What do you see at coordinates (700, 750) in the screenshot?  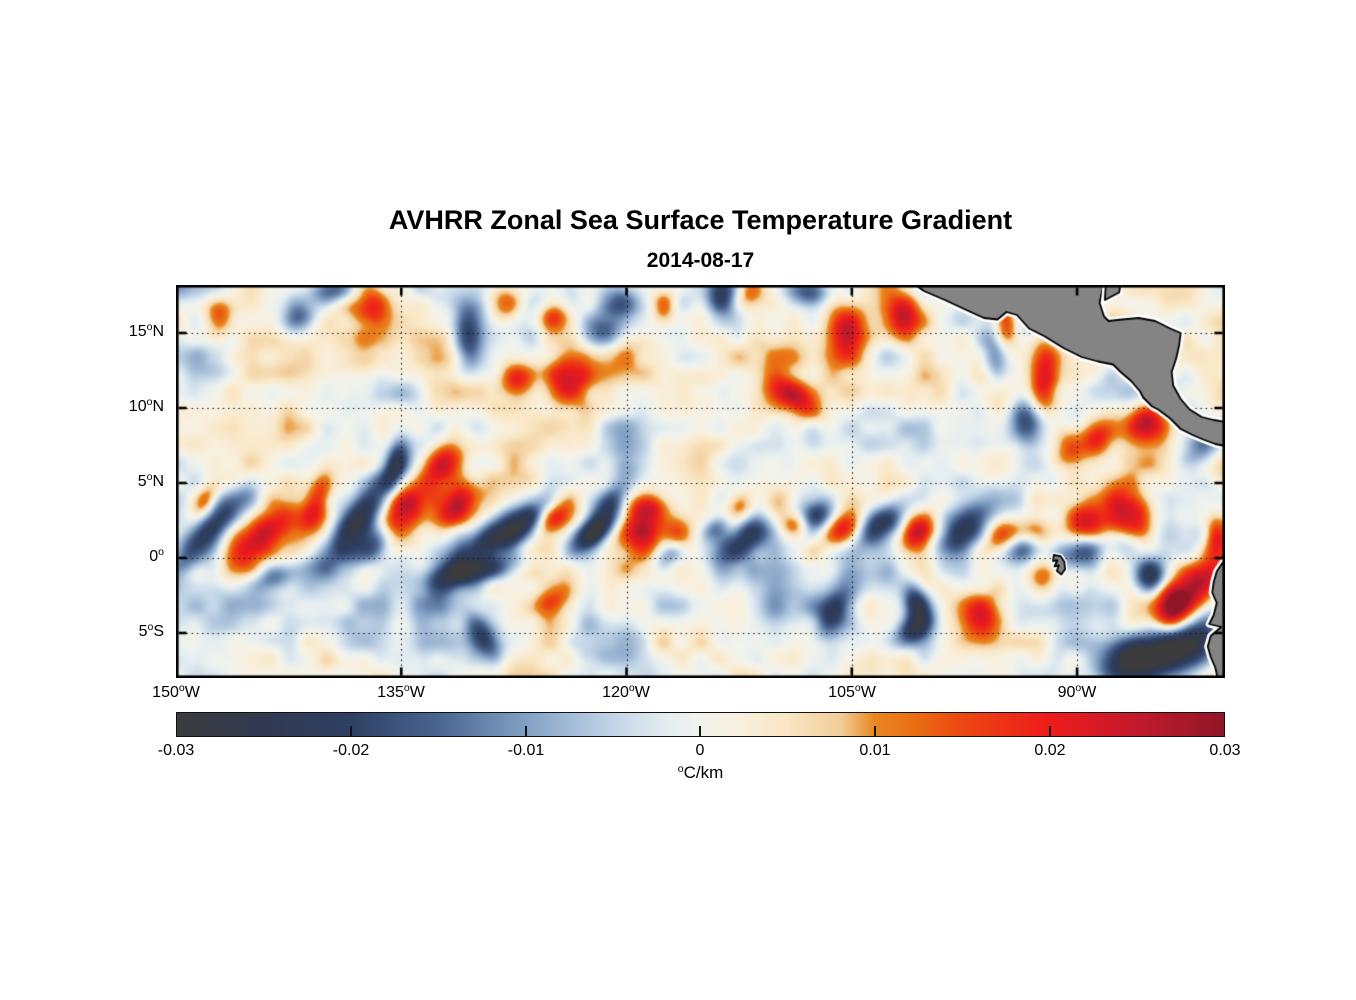 I see `colorbar-tick-label: 0` at bounding box center [700, 750].